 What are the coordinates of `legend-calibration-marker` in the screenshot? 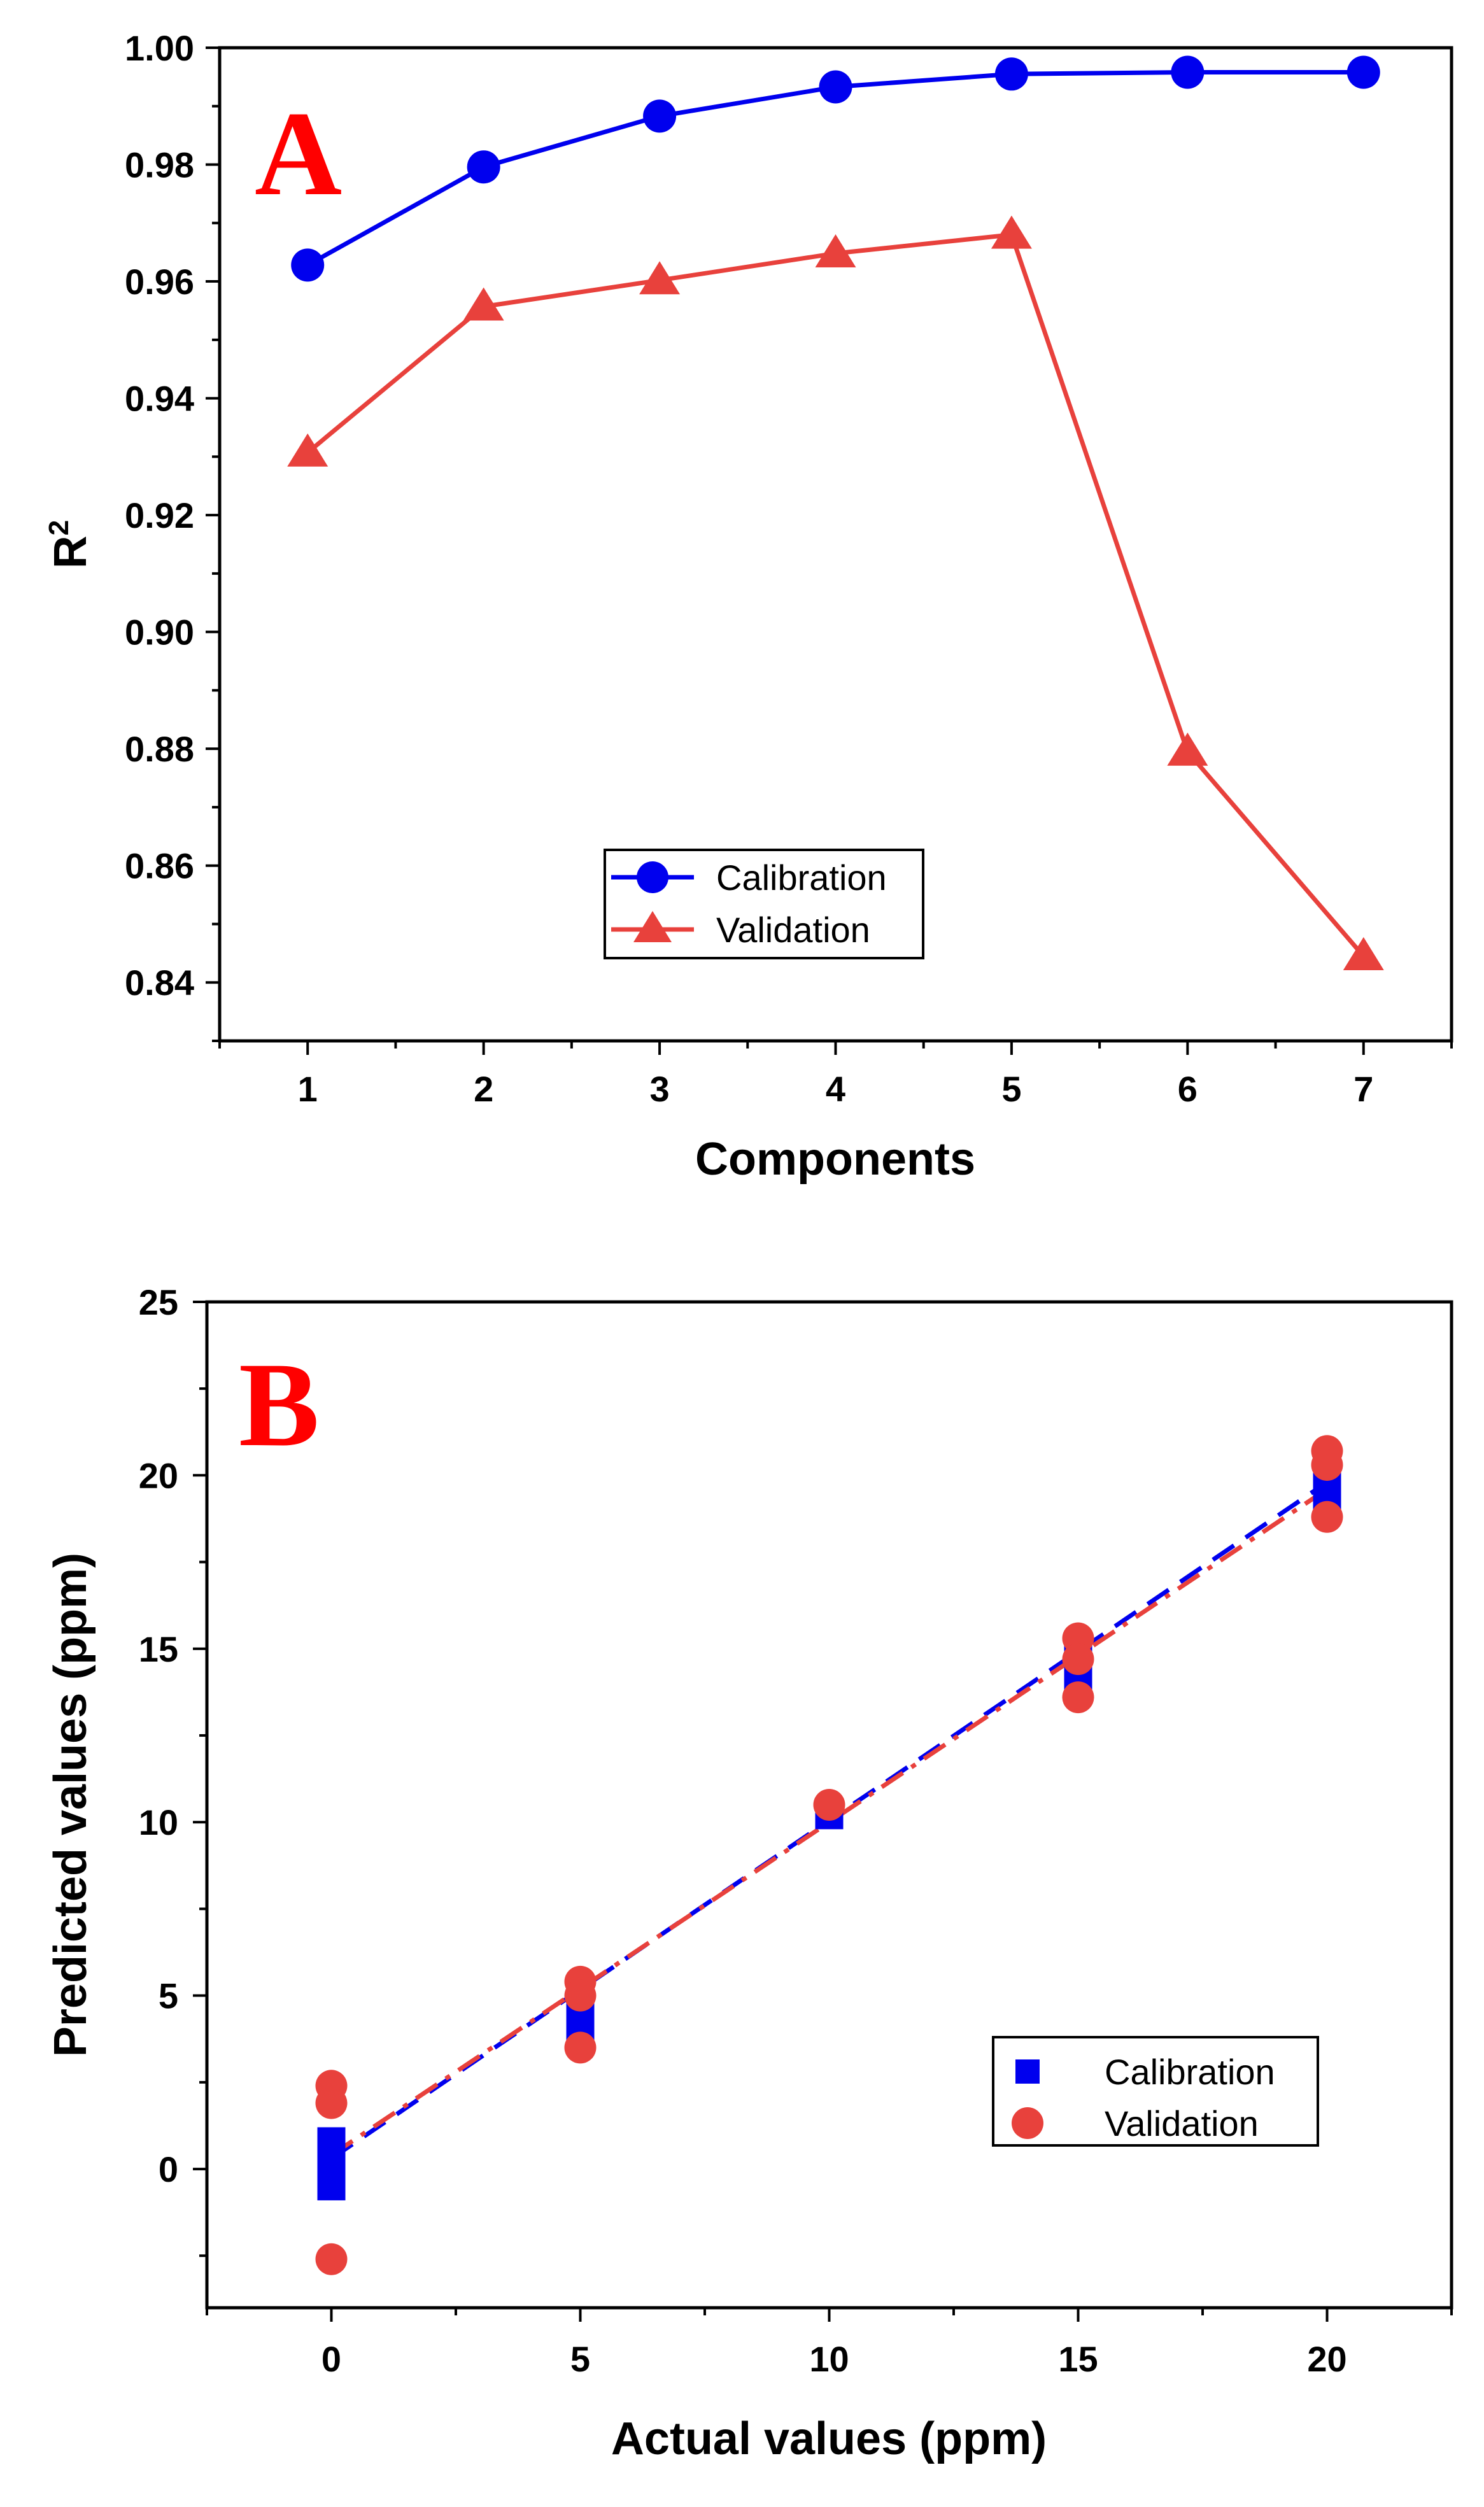 It's located at (652, 877).